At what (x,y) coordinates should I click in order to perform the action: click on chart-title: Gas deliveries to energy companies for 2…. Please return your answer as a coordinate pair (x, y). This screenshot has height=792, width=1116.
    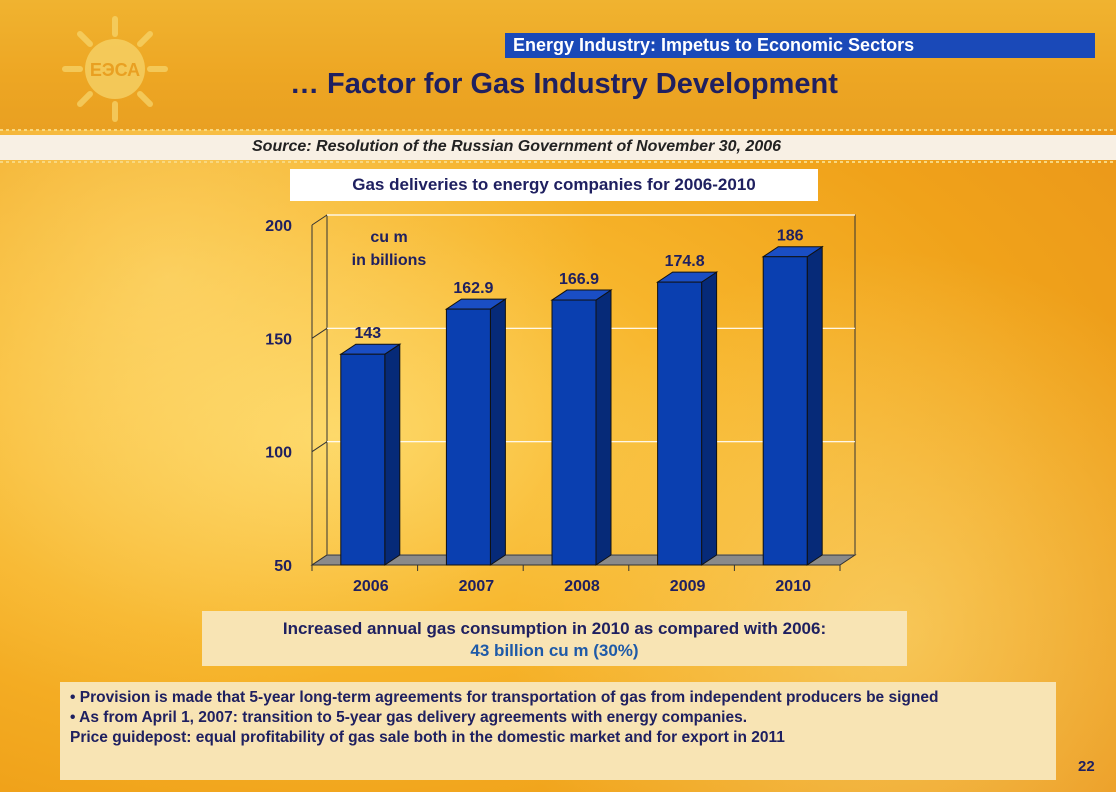
    Looking at the image, I should click on (554, 185).